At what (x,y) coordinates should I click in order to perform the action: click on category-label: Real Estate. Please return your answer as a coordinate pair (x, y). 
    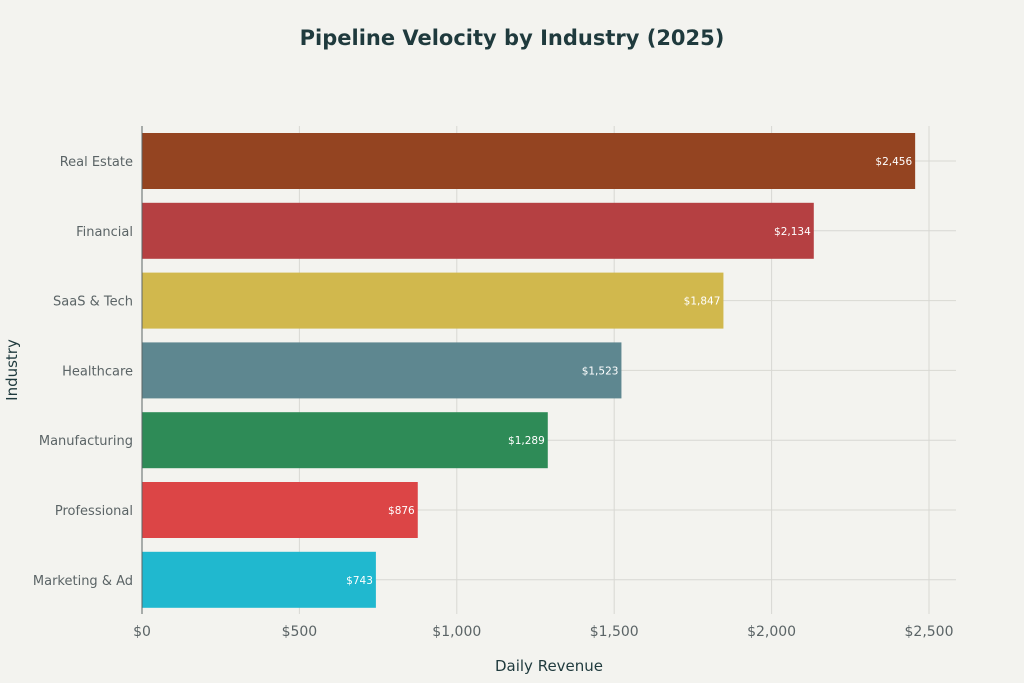
    Looking at the image, I should click on (96, 162).